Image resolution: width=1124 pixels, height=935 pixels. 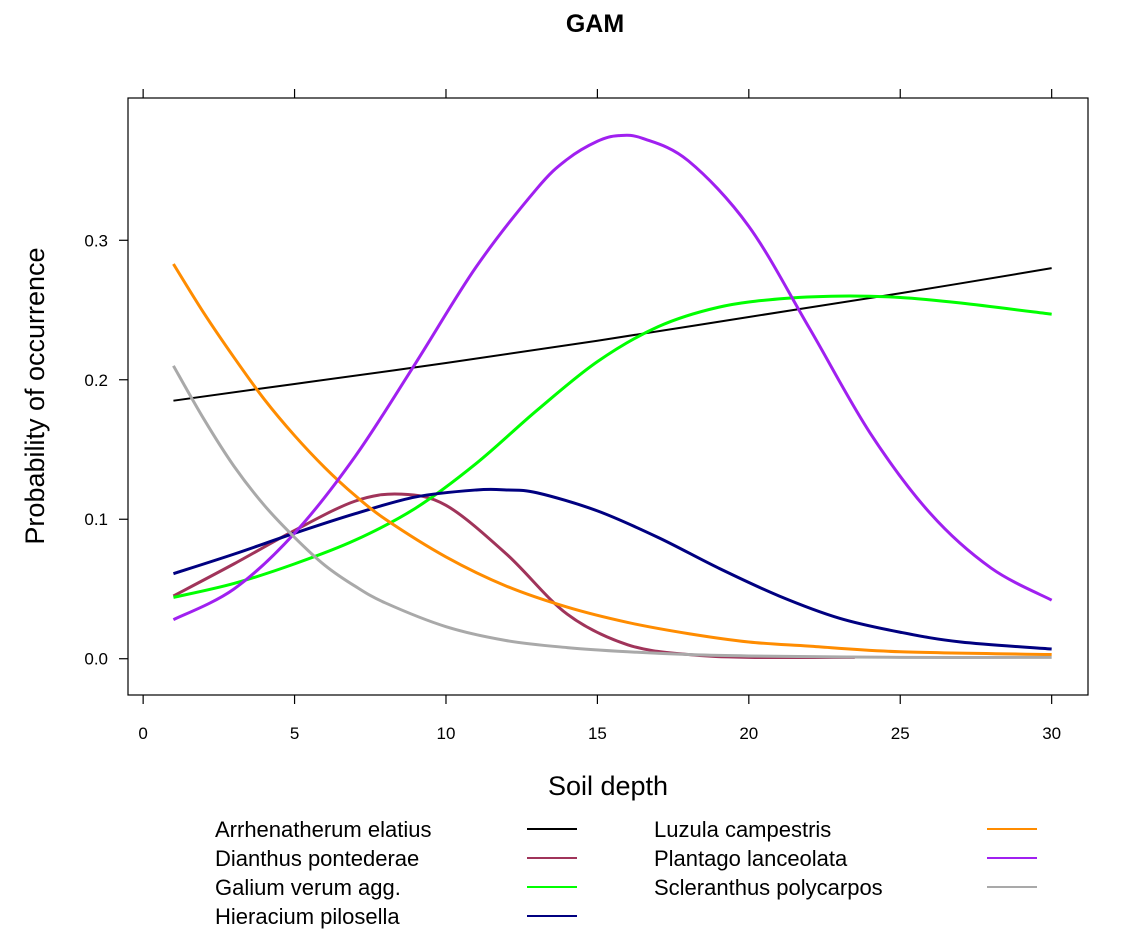 What do you see at coordinates (142, 733) in the screenshot?
I see `x-tick-label: 0` at bounding box center [142, 733].